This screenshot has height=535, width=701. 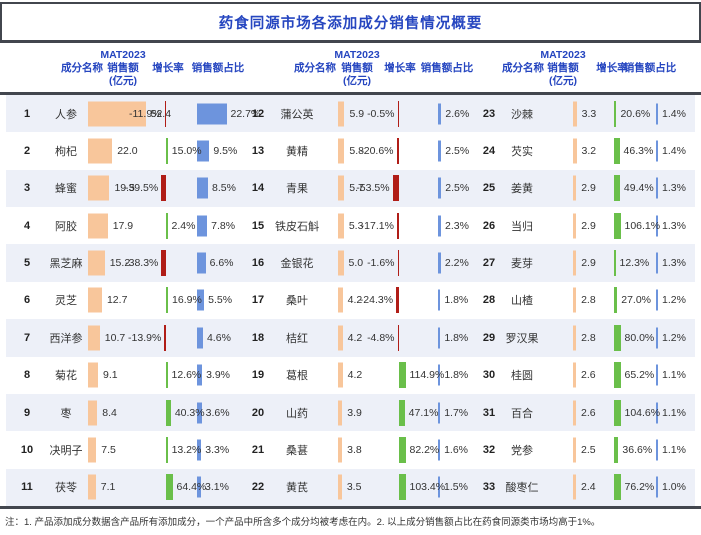 What do you see at coordinates (589, 151) in the screenshot?
I see `sales-value: 3.2` at bounding box center [589, 151].